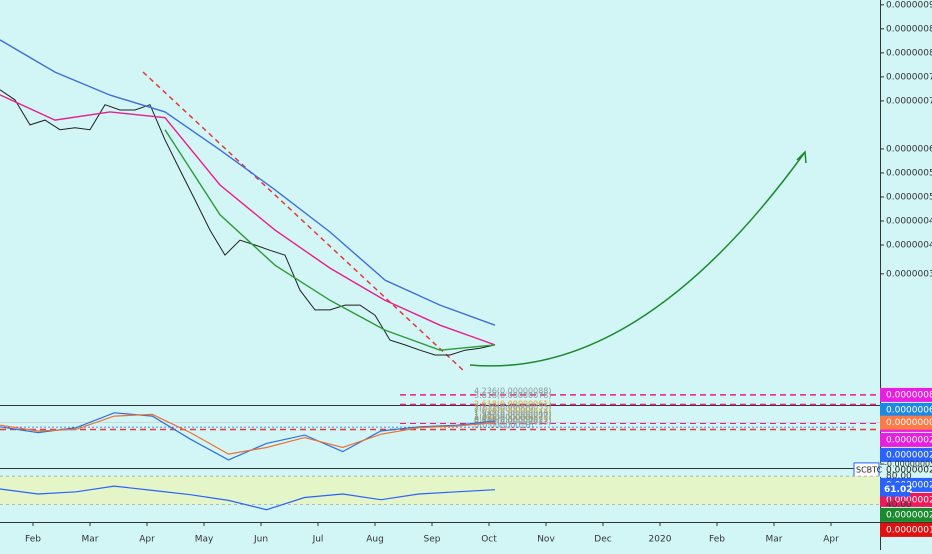 The width and height of the screenshot is (932, 554). I want to click on rsi-tag, so click(895, 489).